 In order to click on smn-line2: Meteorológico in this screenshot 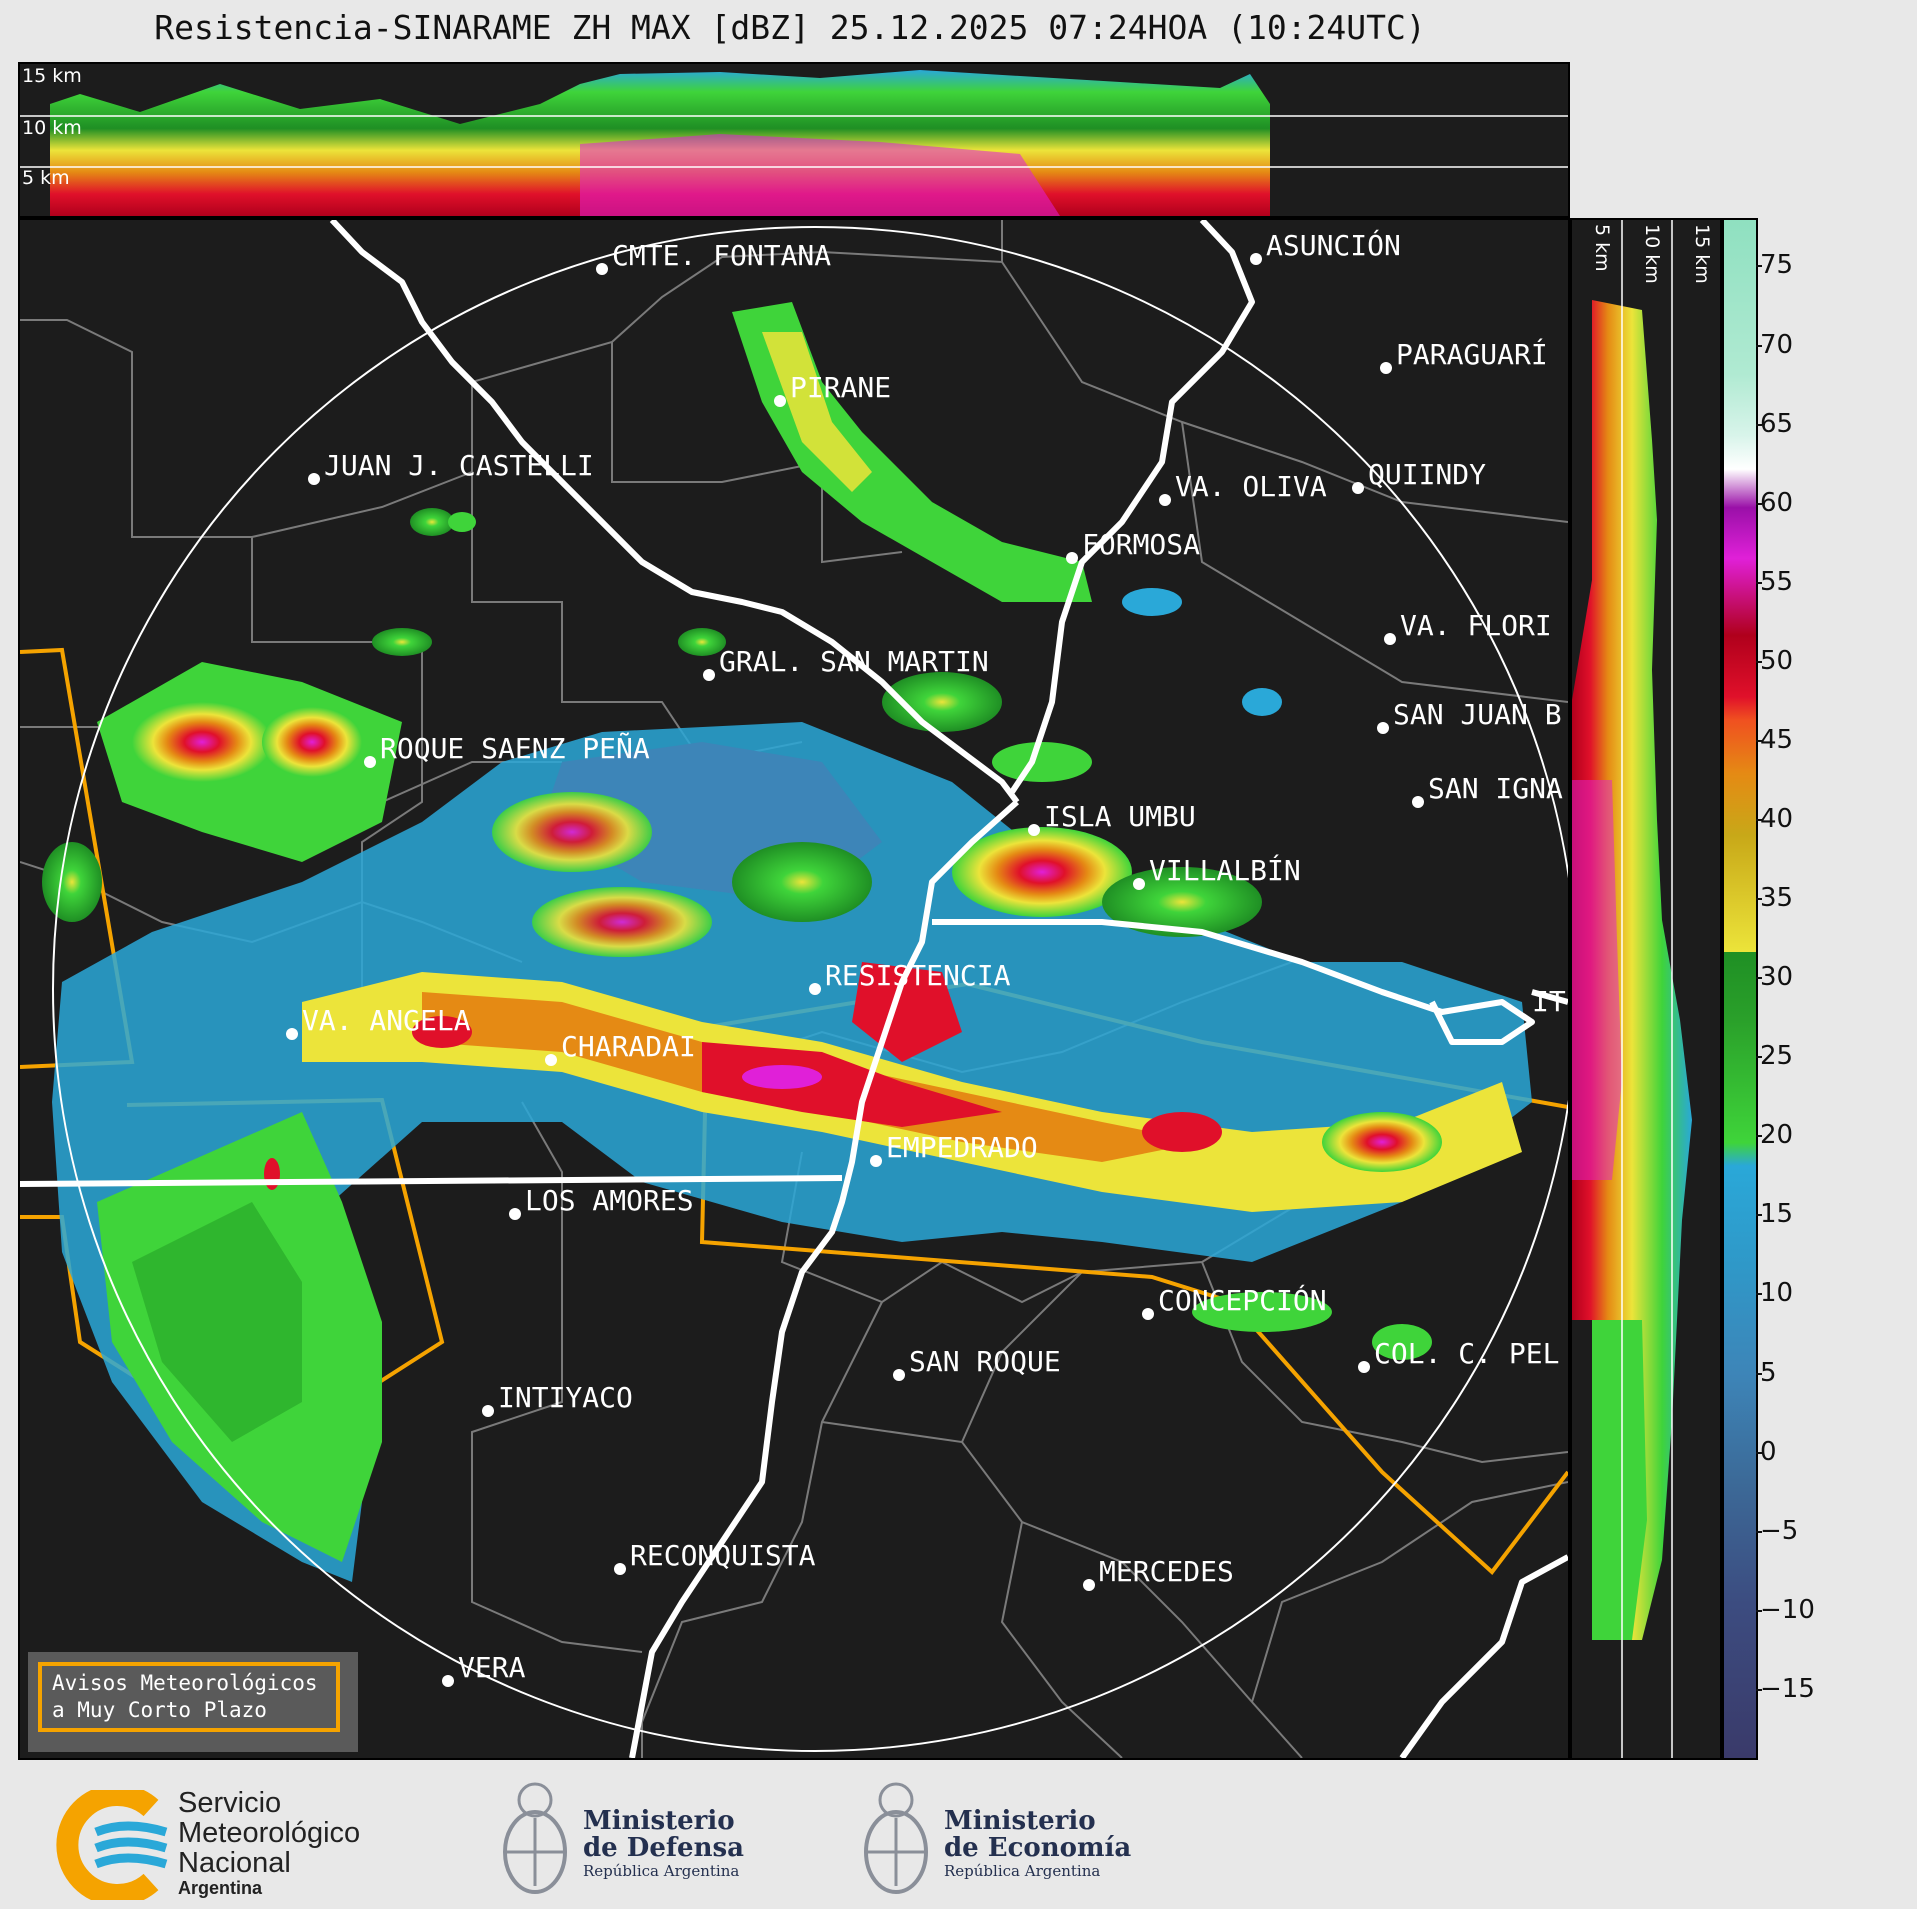, I will do `click(269, 1833)`.